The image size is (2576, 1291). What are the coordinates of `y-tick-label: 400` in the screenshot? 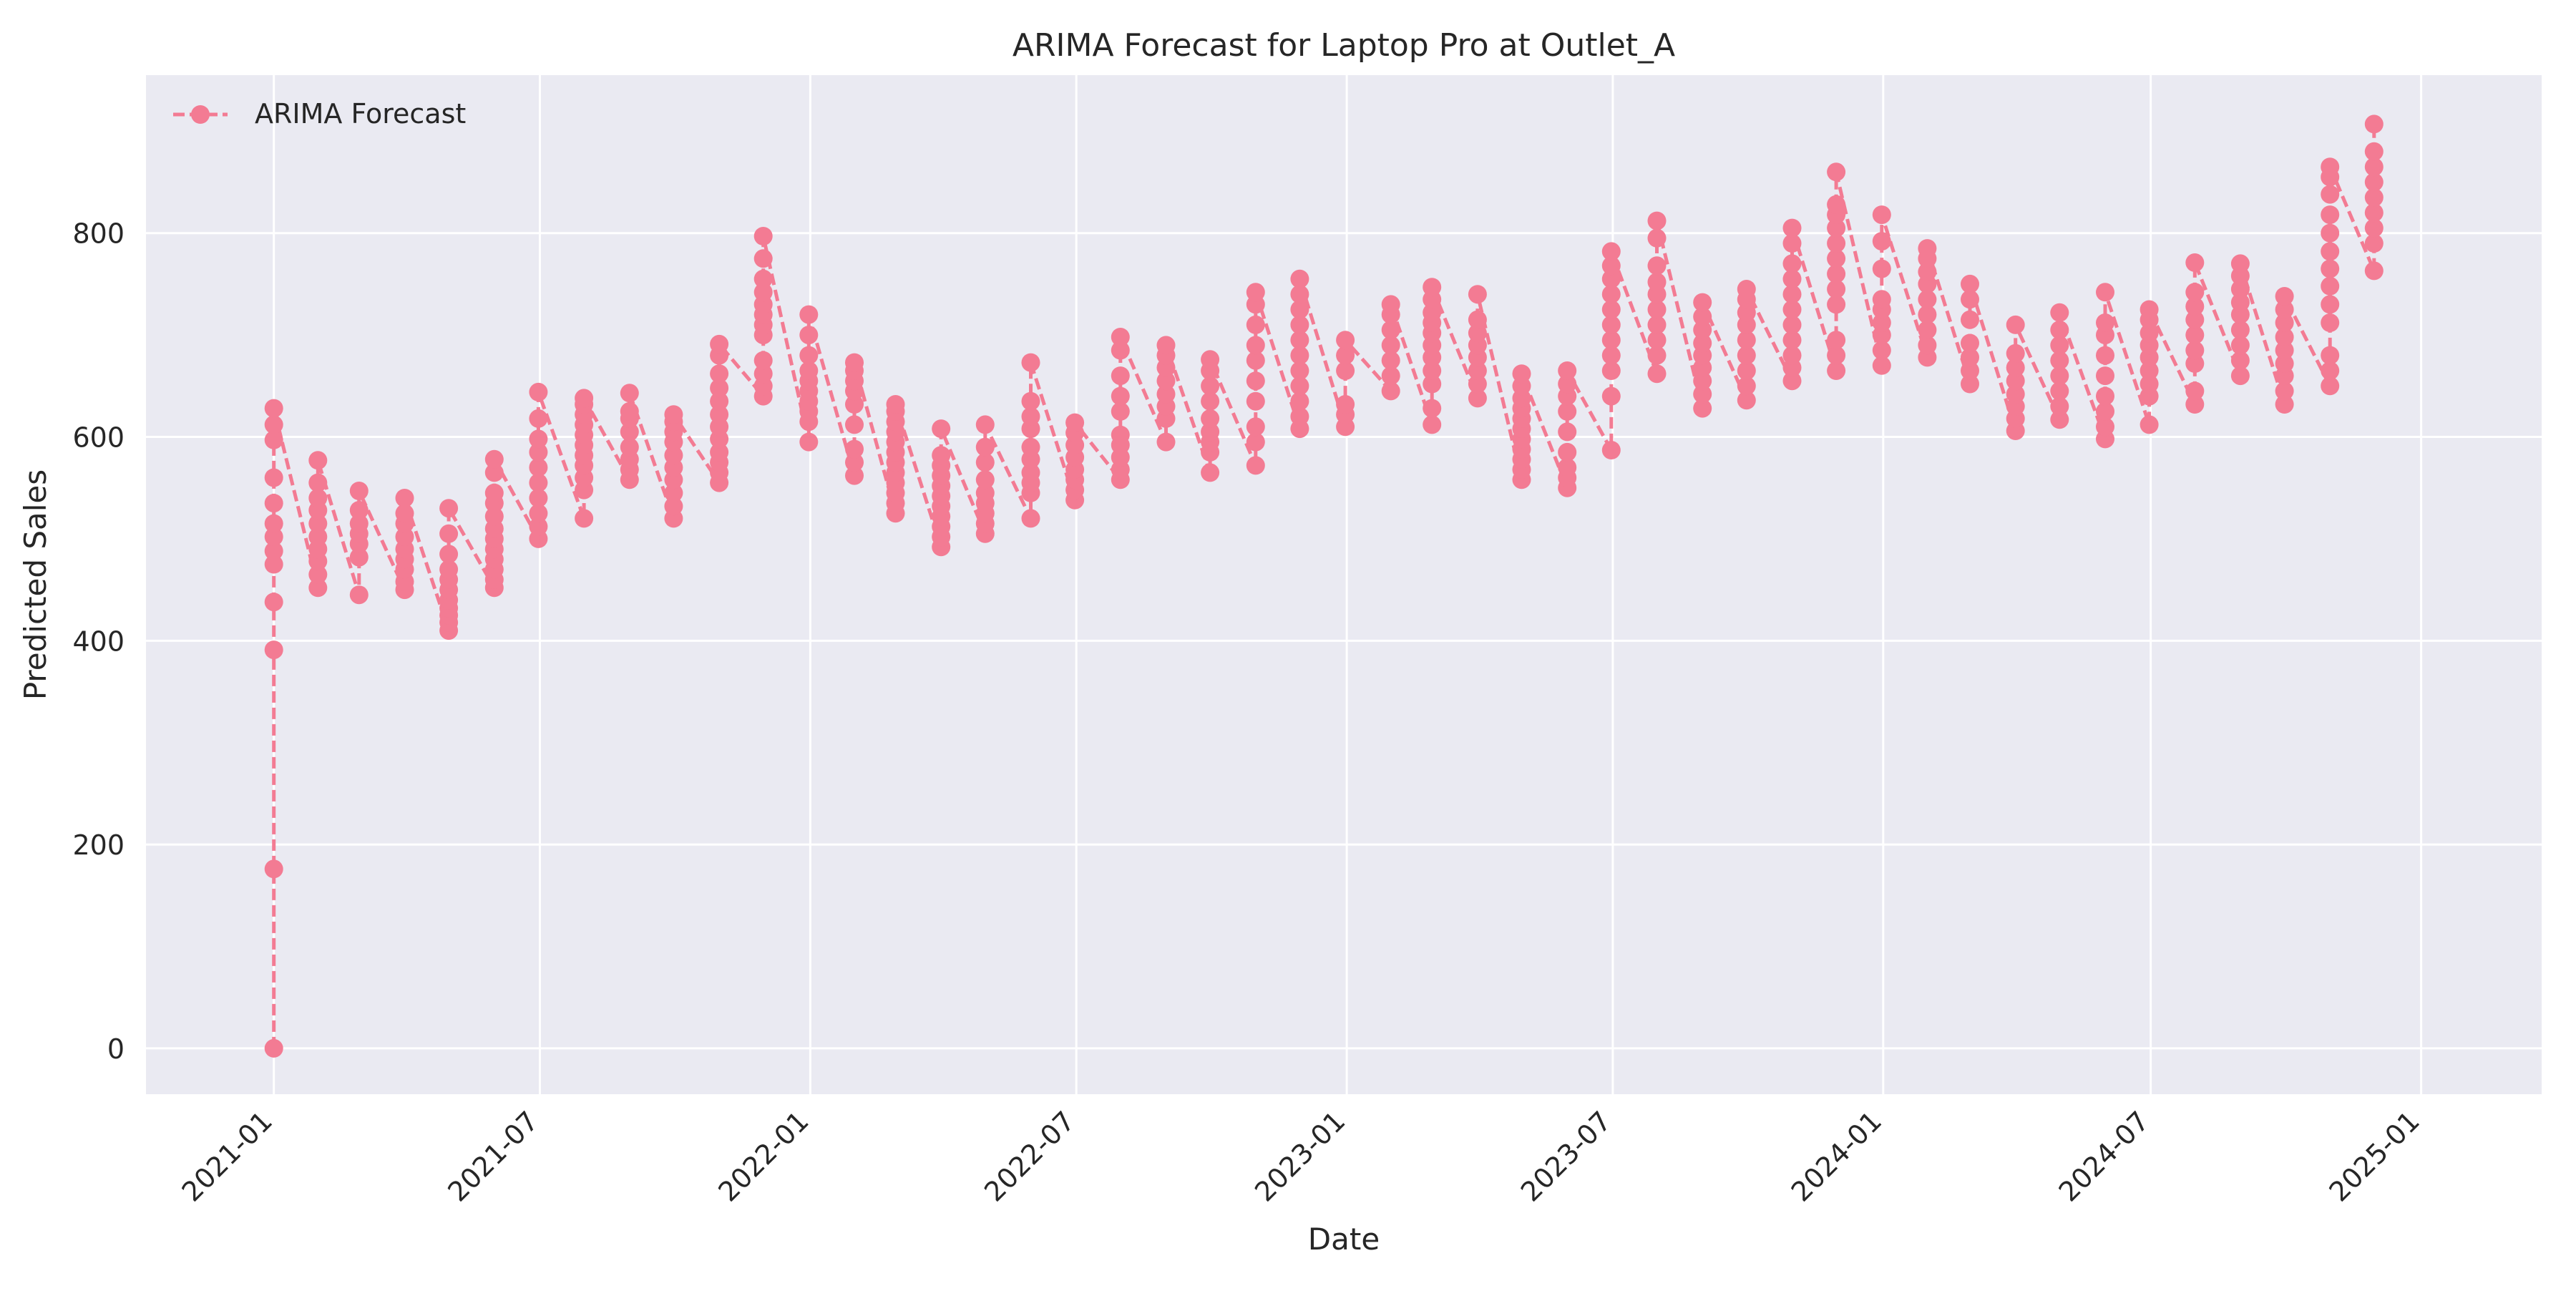 It's located at (98, 641).